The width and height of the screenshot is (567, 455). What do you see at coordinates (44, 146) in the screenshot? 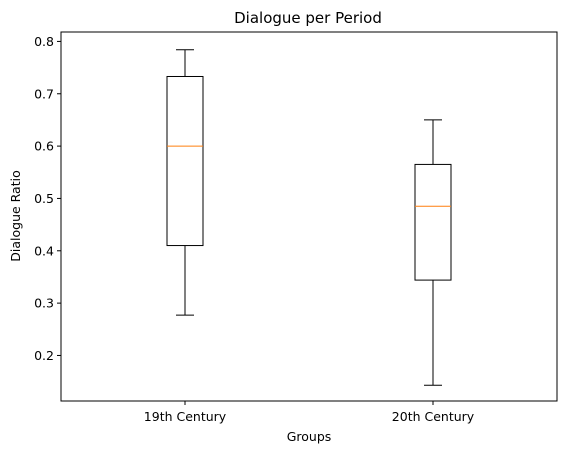
I see `y-tick-label: 0.6` at bounding box center [44, 146].